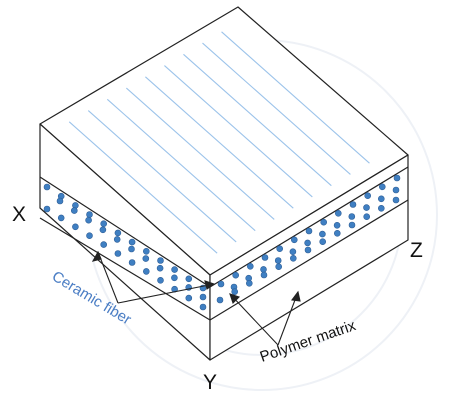 The width and height of the screenshot is (475, 400). Describe the element at coordinates (108, 277) in the screenshot. I see `ceramic-arrow-left` at that location.